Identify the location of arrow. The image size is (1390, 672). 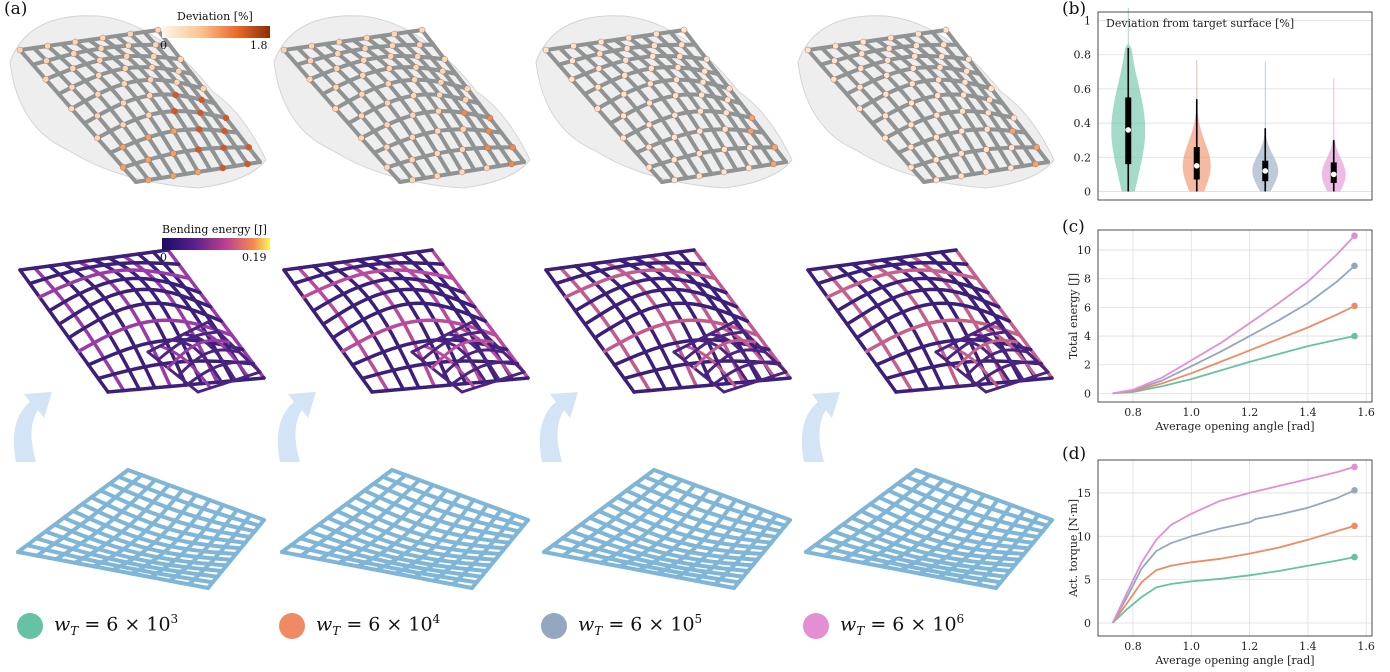
(820, 427).